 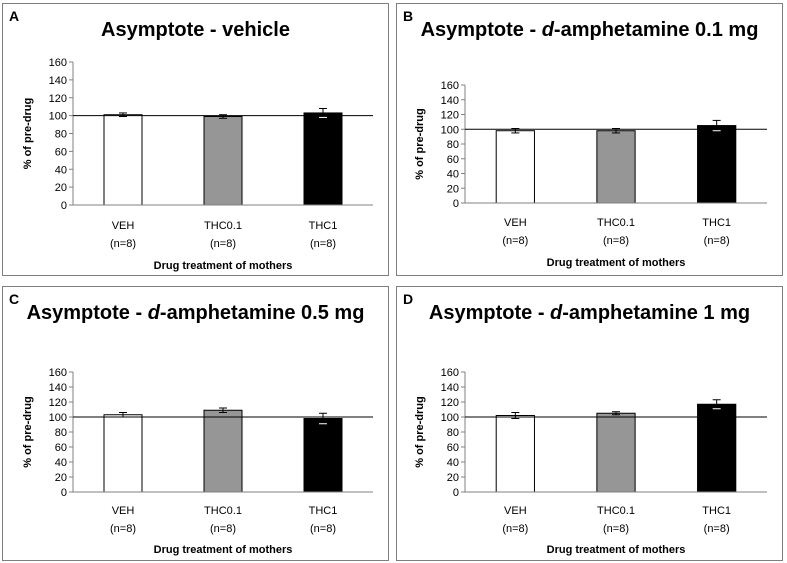 What do you see at coordinates (14, 16) in the screenshot?
I see `panel-label: A` at bounding box center [14, 16].